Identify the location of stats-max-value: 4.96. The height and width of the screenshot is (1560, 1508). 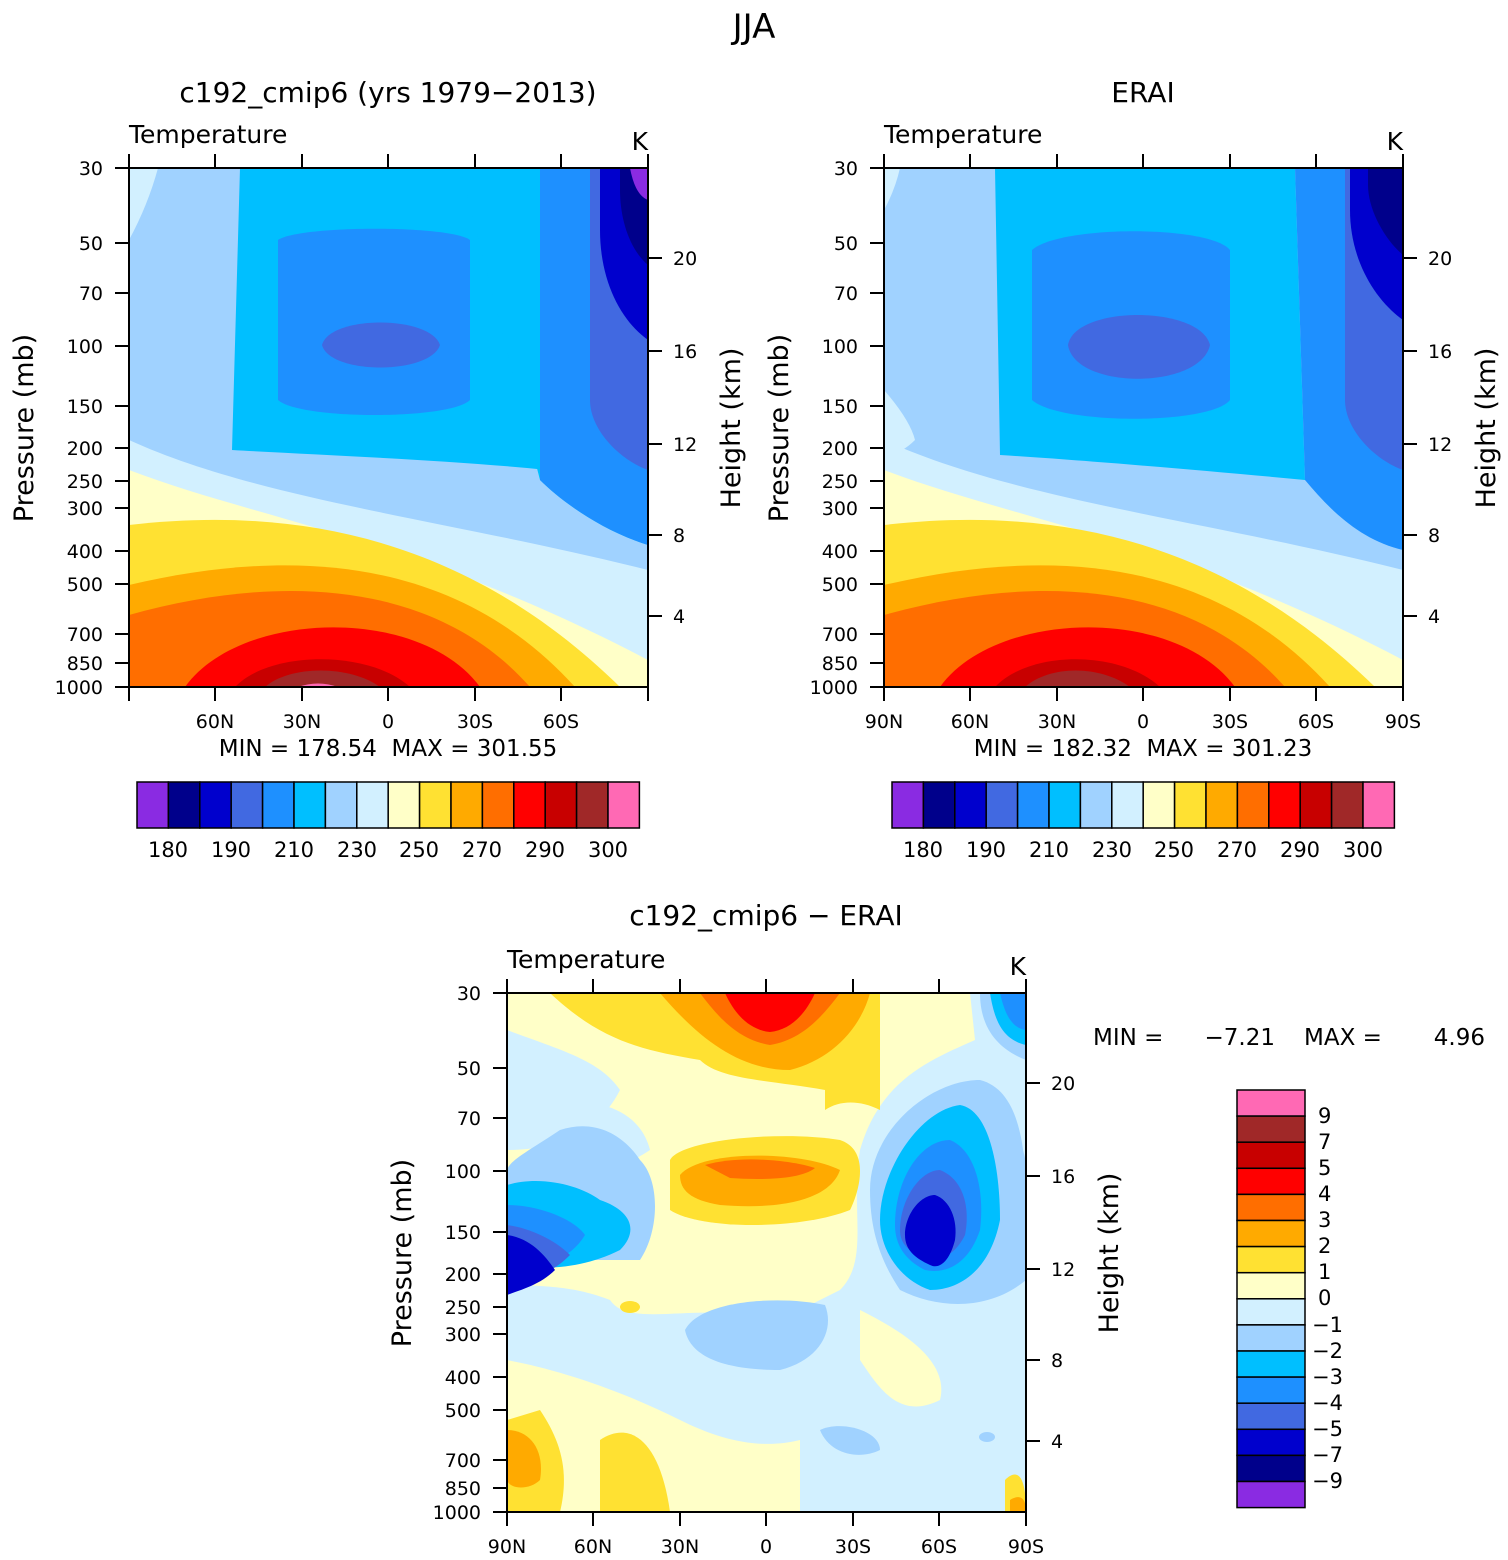
(1459, 1038).